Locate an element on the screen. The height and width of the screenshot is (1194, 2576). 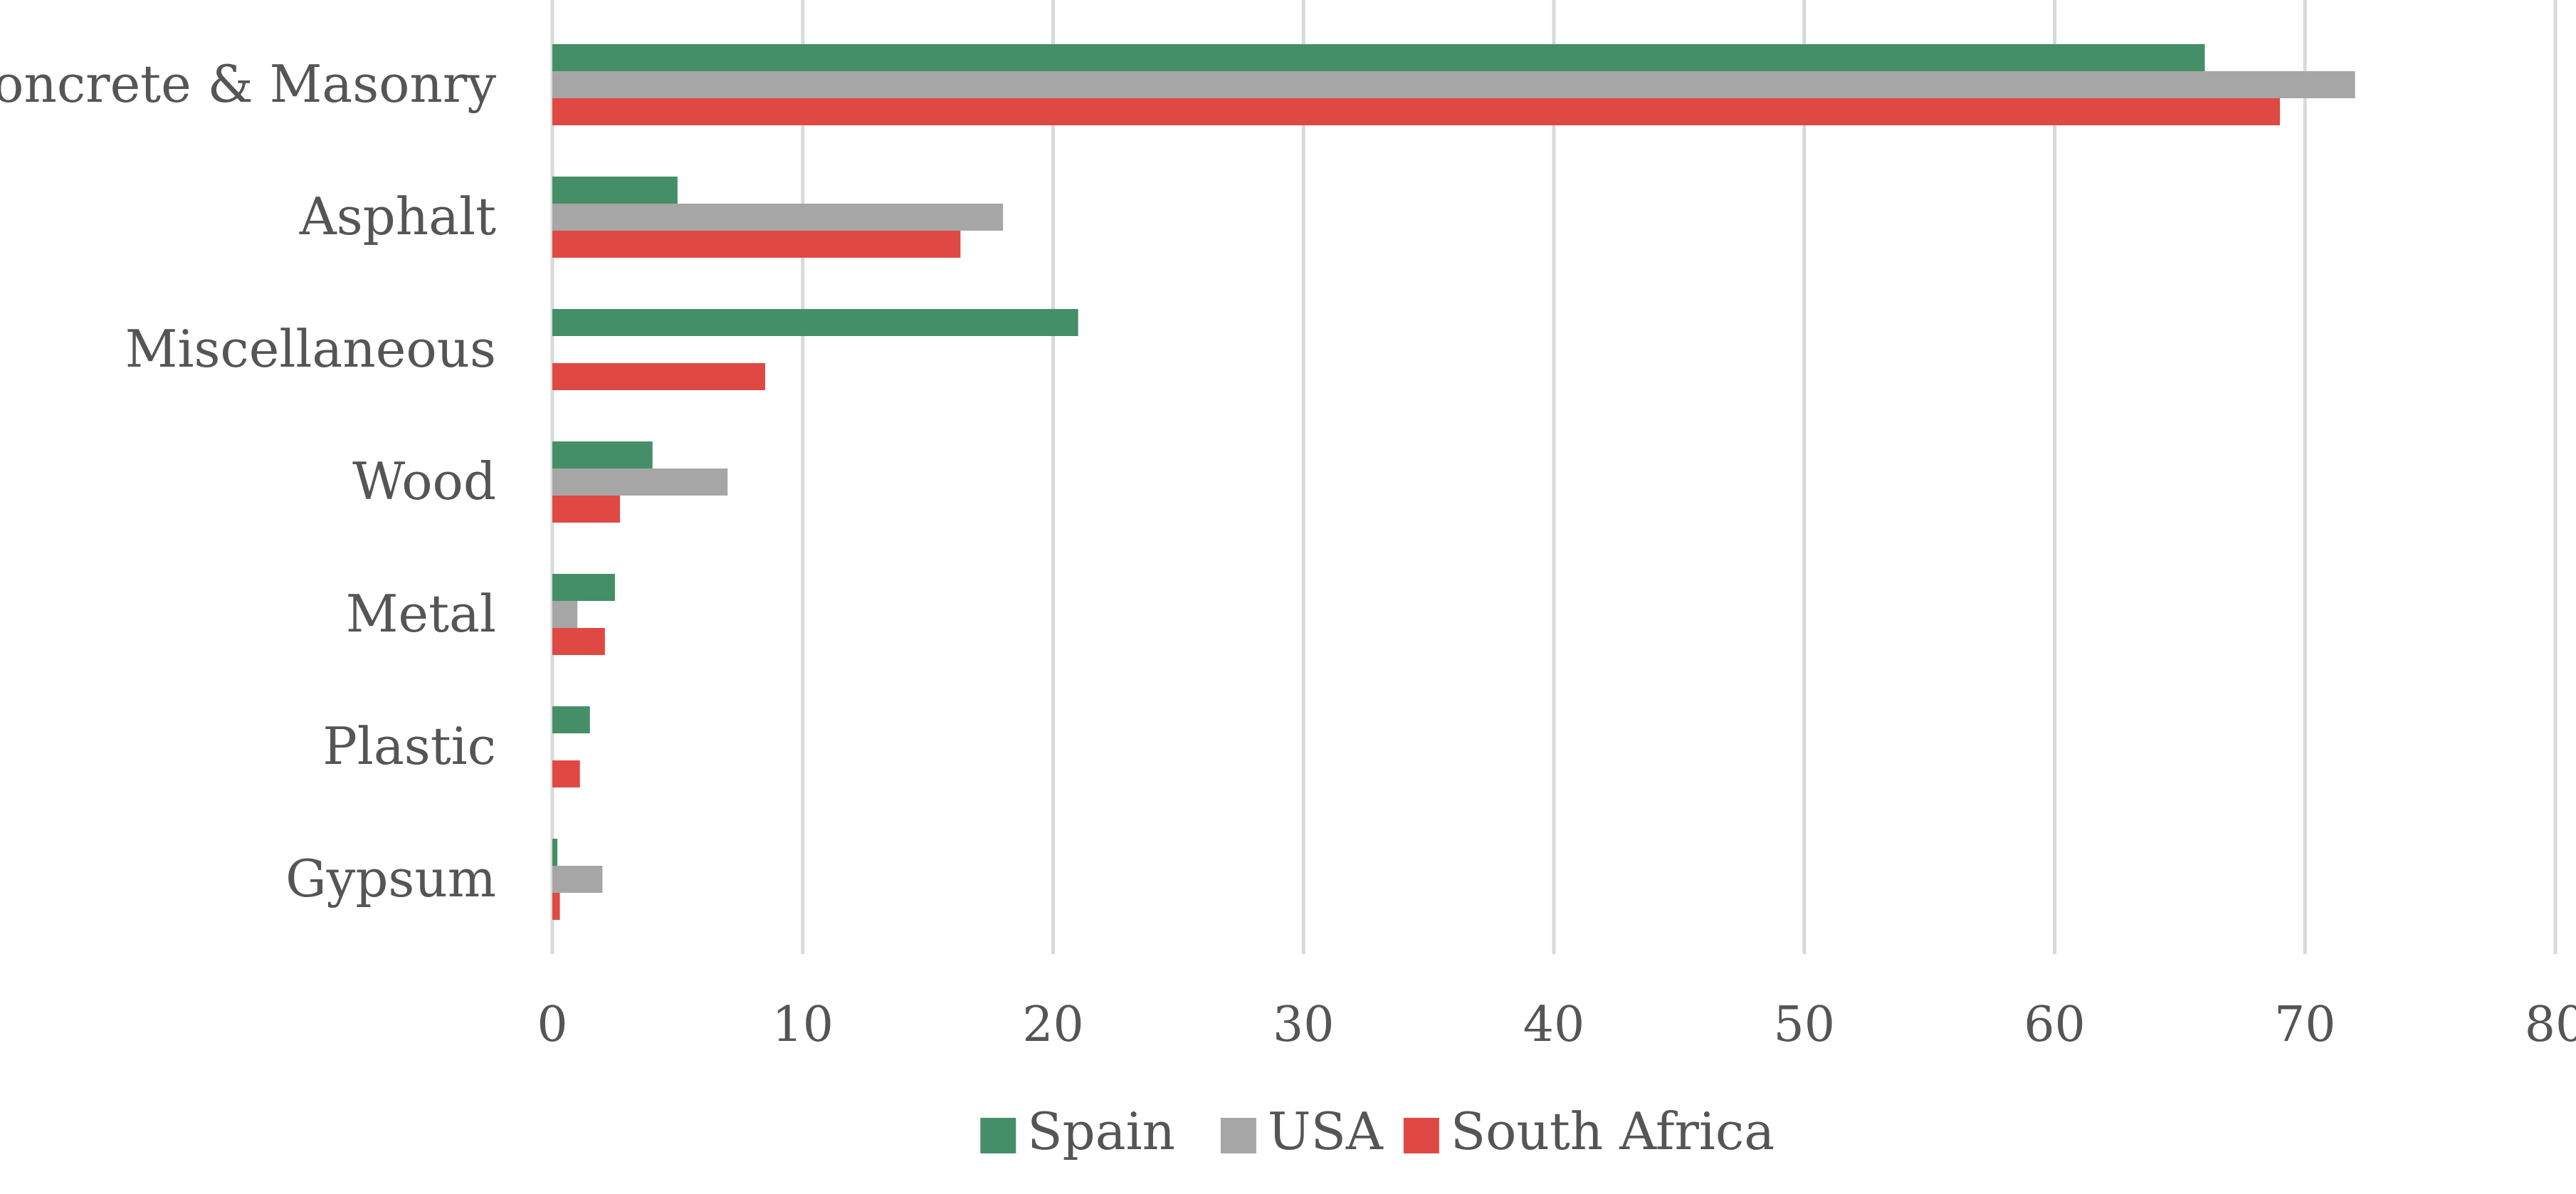
legend-swatch-usa is located at coordinates (1238, 1135).